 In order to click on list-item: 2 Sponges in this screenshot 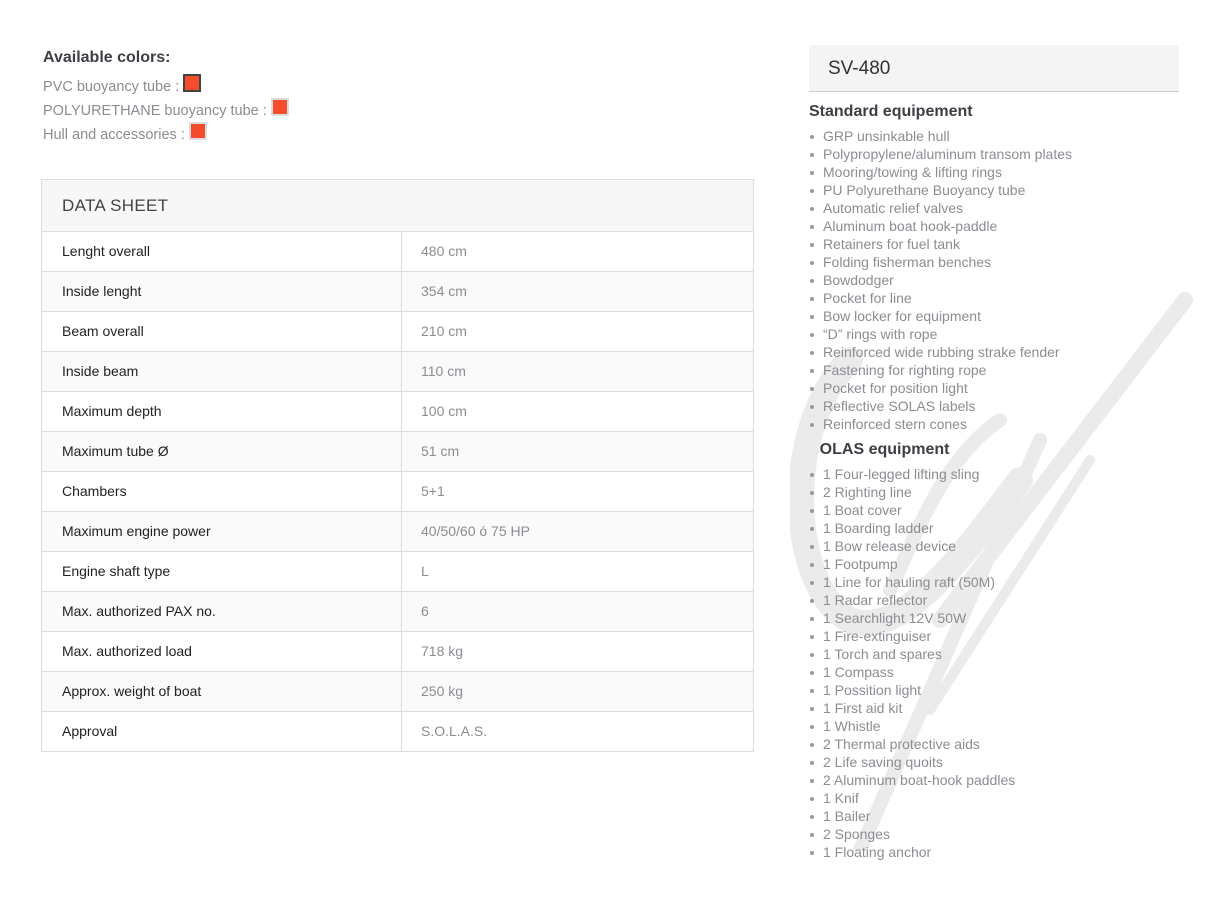, I will do `click(994, 834)`.